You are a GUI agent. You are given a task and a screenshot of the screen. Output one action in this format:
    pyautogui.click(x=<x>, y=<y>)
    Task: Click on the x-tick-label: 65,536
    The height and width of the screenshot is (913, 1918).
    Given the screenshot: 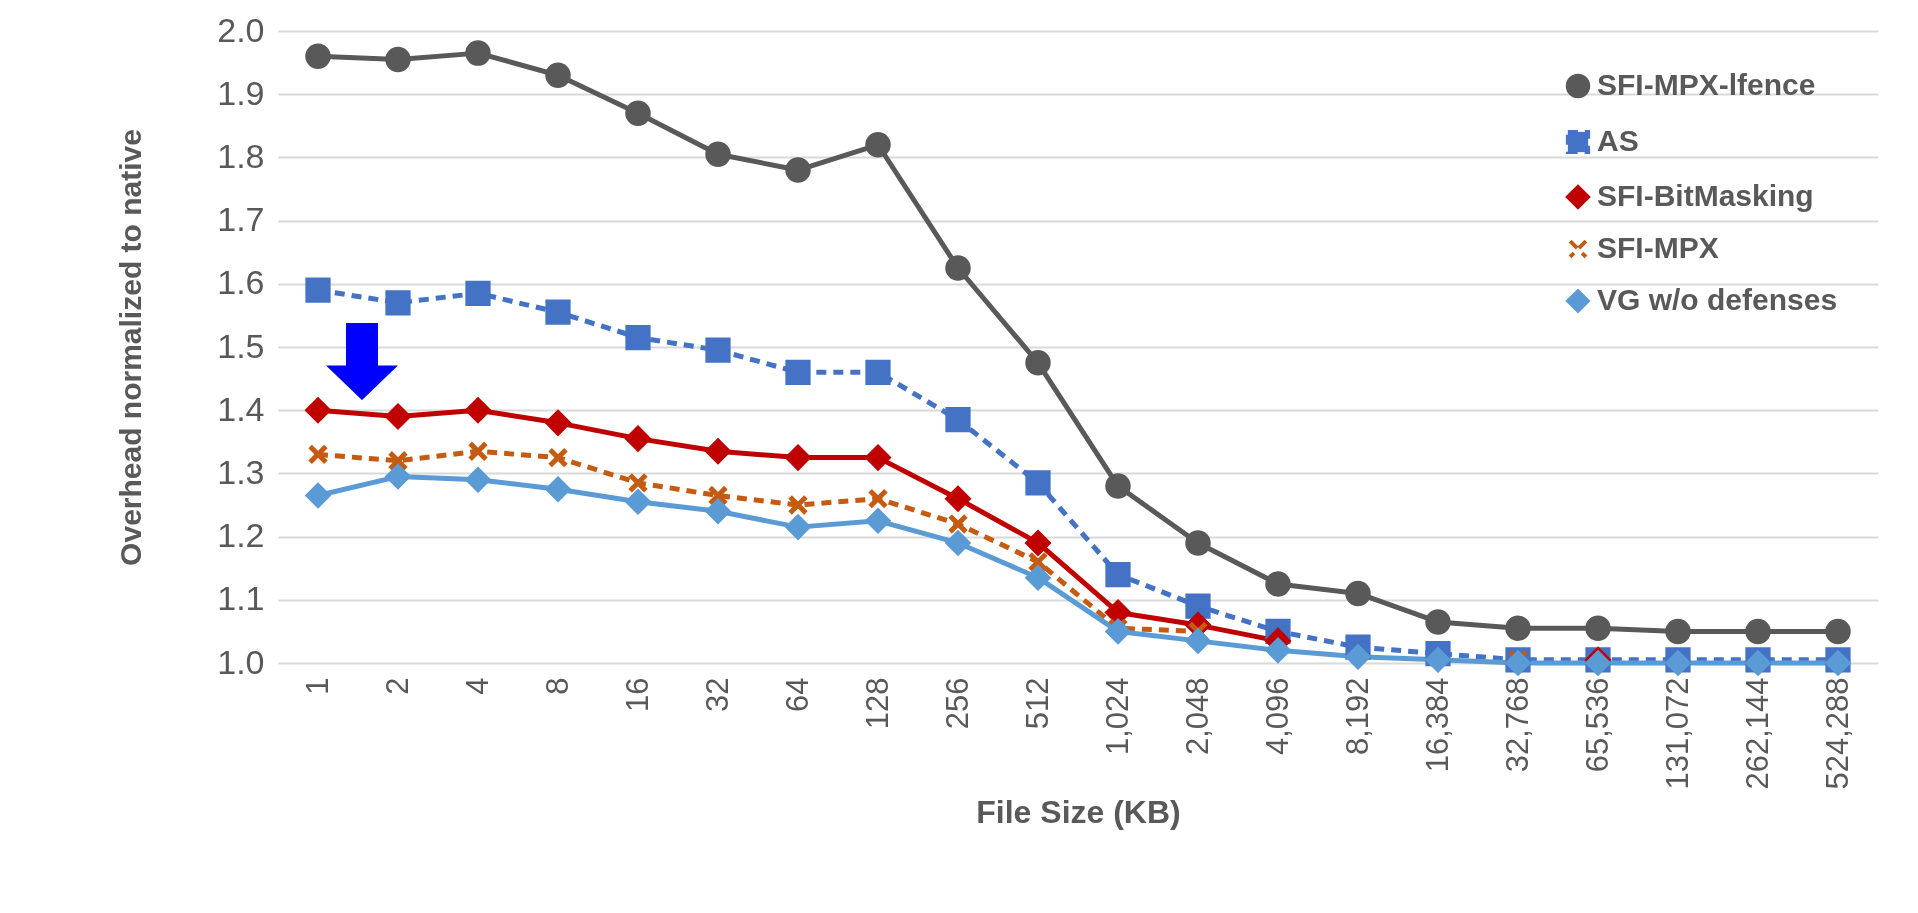 What is the action you would take?
    pyautogui.click(x=1597, y=725)
    